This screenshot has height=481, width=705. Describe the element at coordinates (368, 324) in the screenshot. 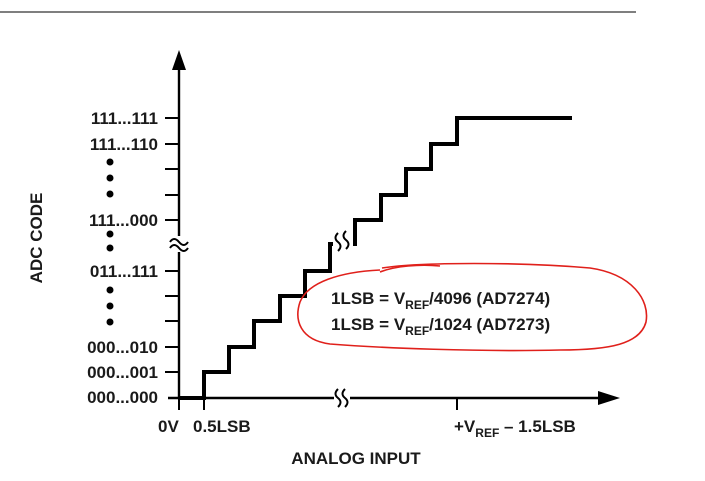

I see `note-2-prefix: 1LSB = V` at that location.